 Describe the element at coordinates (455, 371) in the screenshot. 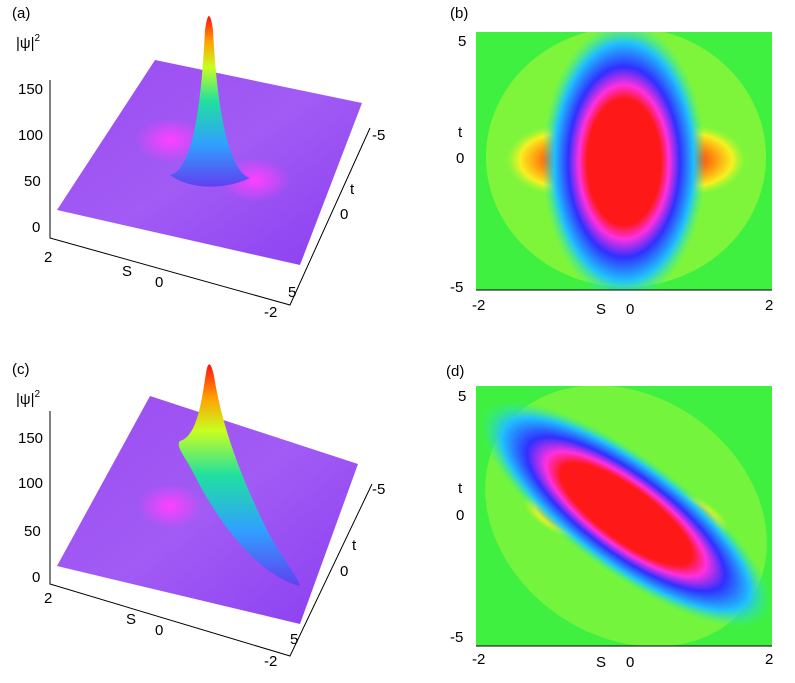

I see `panel-label: (d)` at that location.